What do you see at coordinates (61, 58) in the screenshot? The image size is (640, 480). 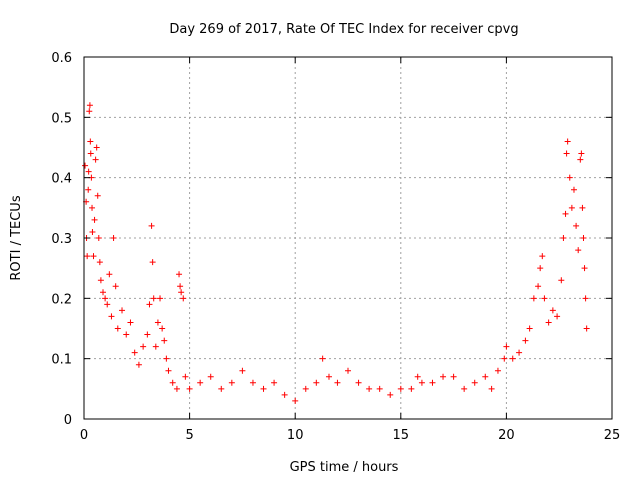 I see `y-tick-label: 0.6` at bounding box center [61, 58].